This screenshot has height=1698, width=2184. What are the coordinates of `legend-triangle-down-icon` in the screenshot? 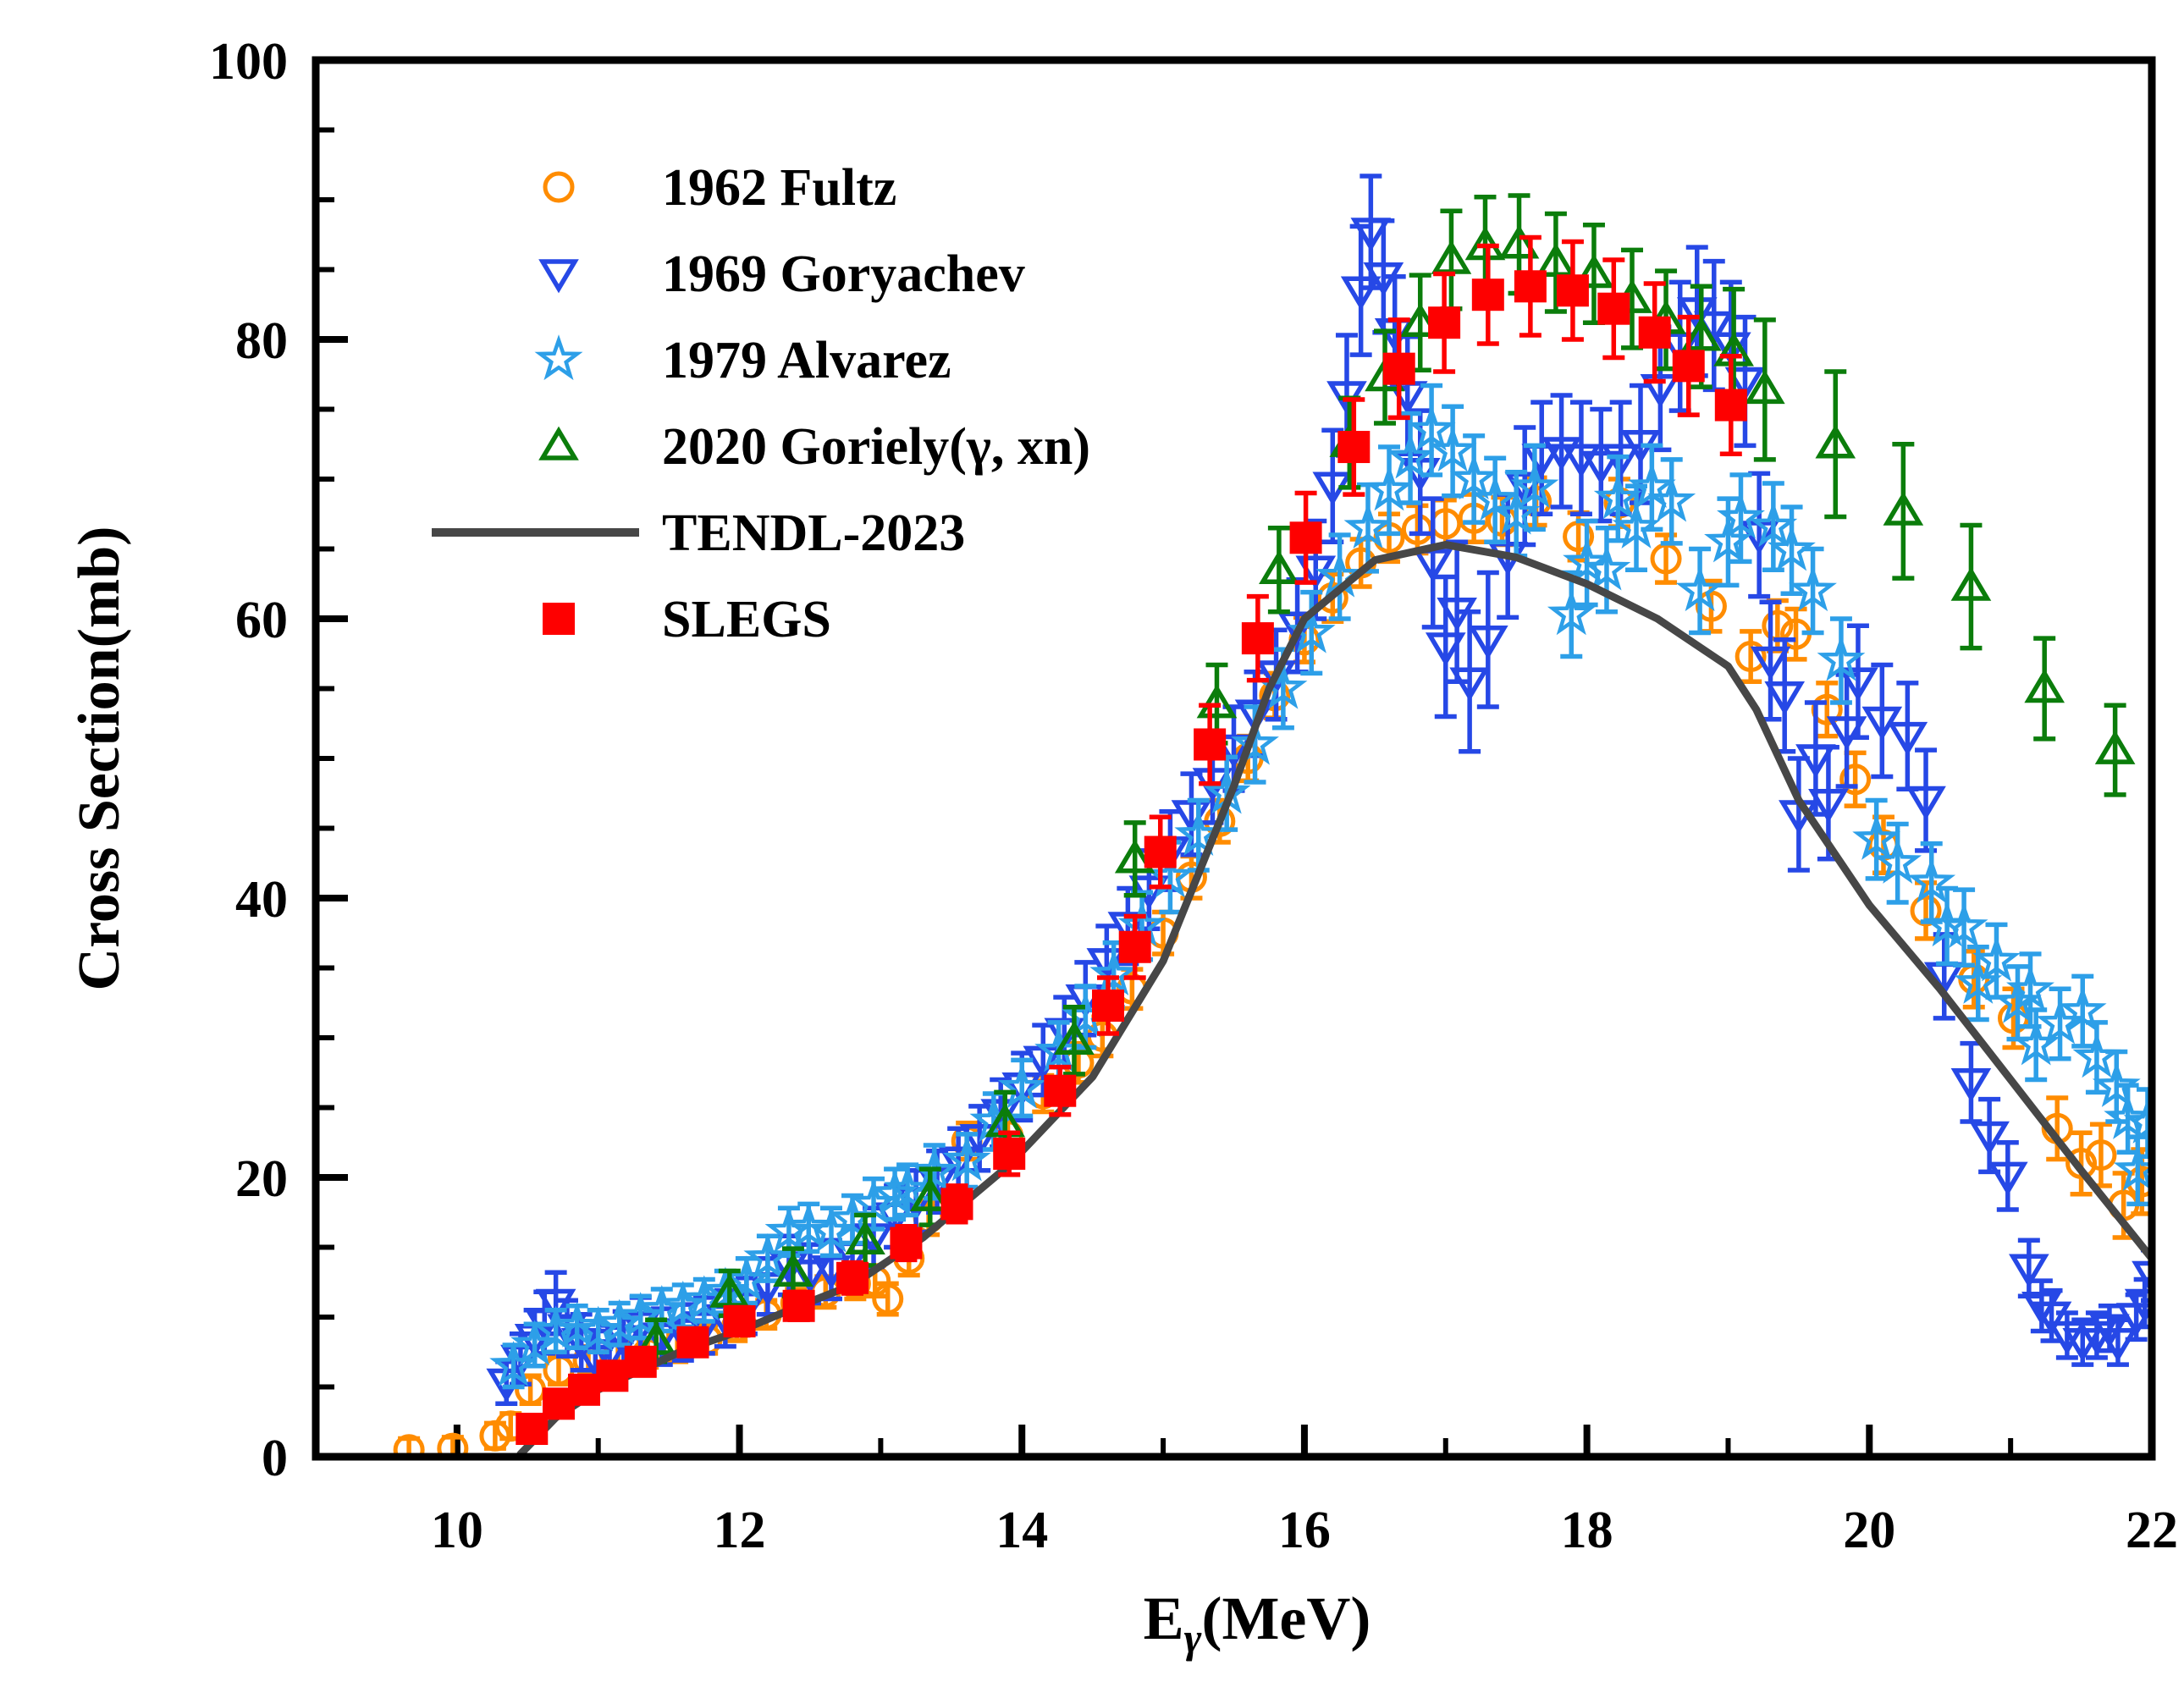 It's located at (558, 276).